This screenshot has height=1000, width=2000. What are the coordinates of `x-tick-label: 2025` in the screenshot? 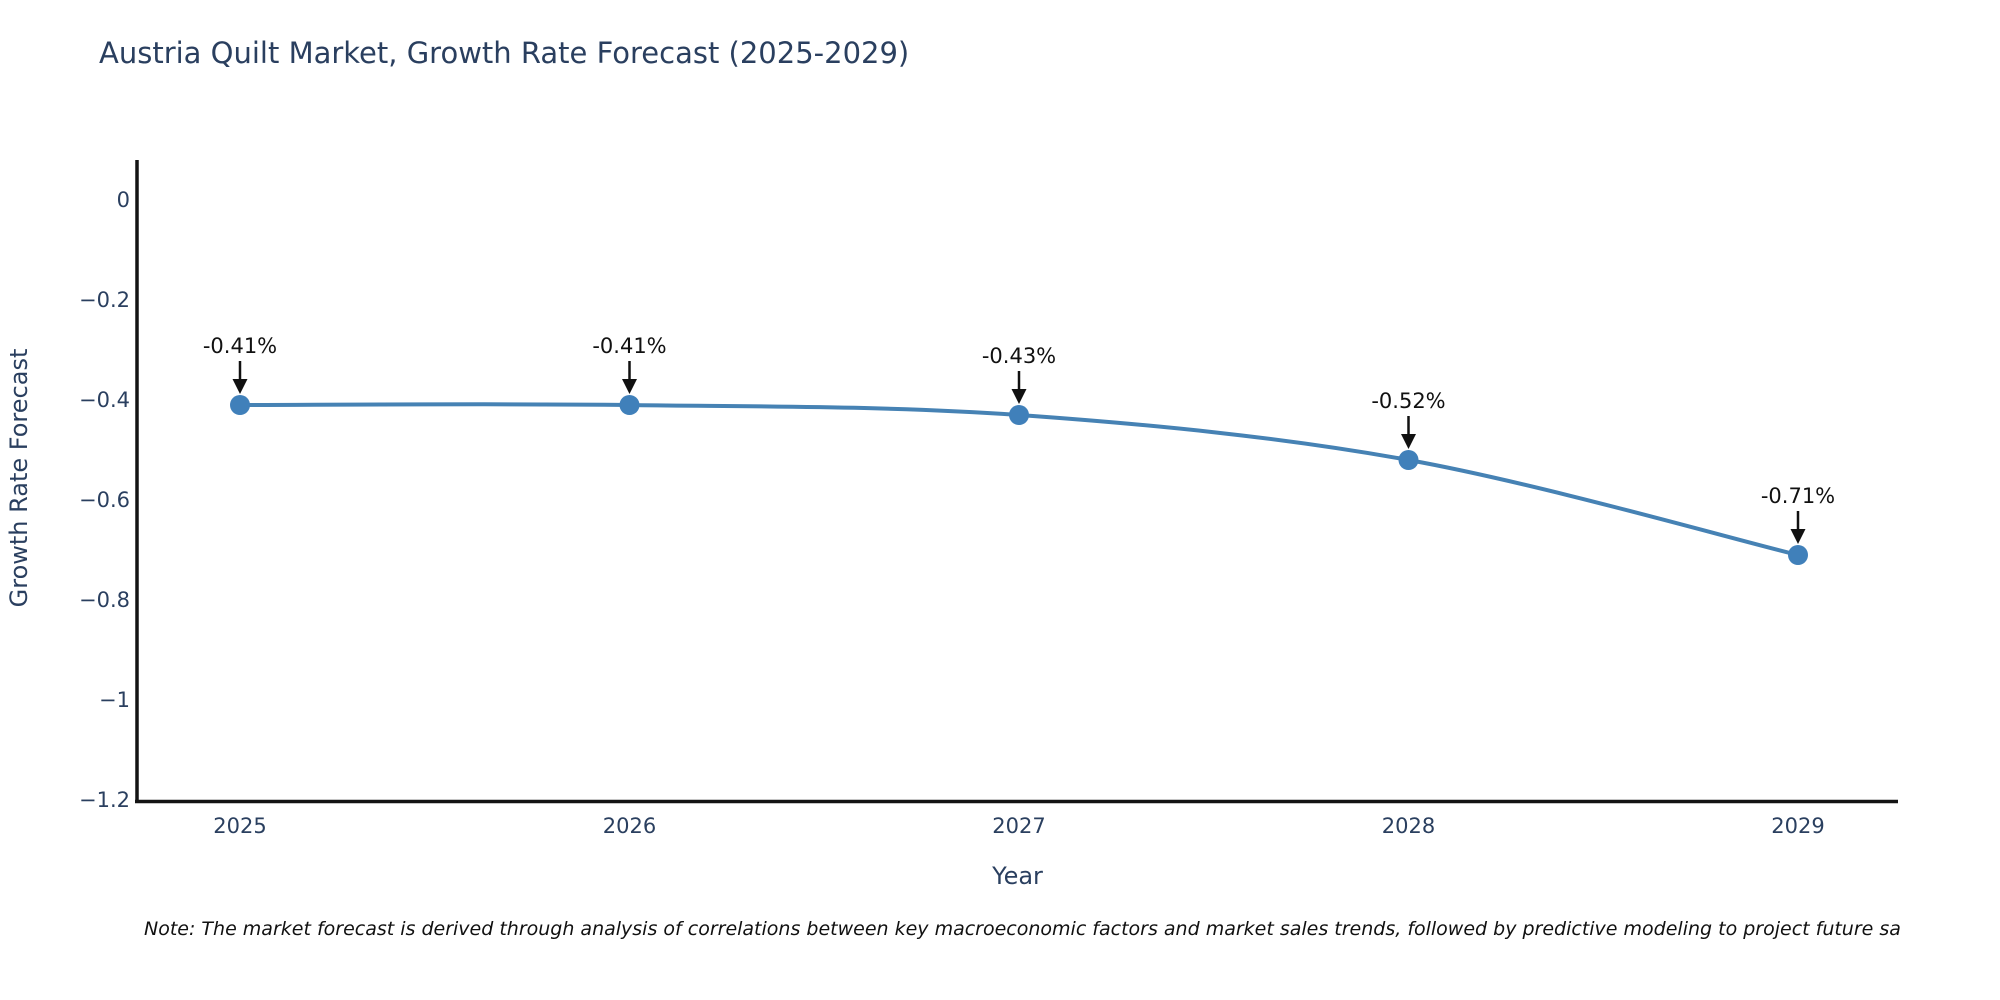 It's located at (239, 826).